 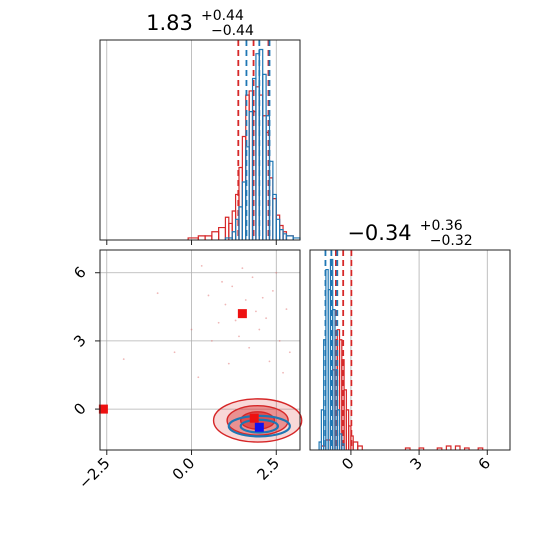 I want to click on y-tick-label: 0, so click(x=79, y=408).